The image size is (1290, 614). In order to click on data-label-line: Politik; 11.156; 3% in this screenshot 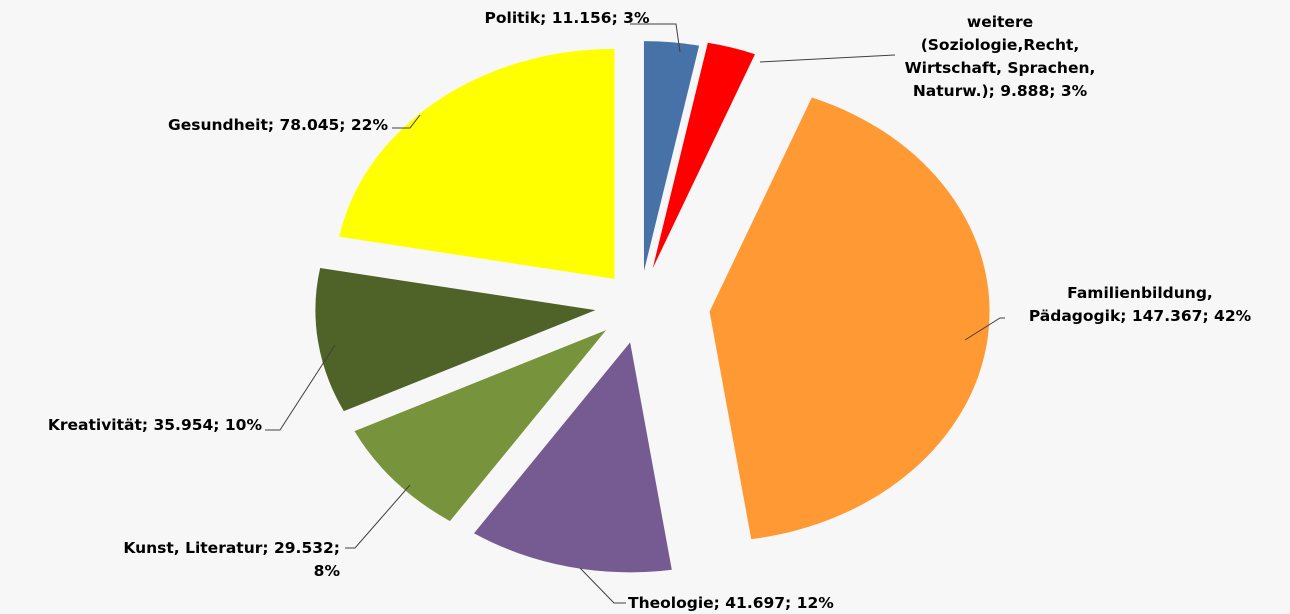, I will do `click(567, 18)`.